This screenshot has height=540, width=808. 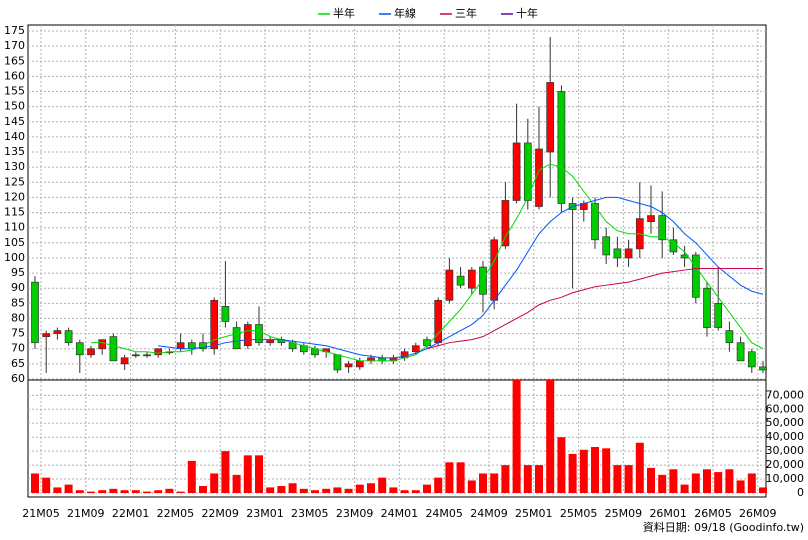 I want to click on y-tick-label: 95, so click(x=18, y=272).